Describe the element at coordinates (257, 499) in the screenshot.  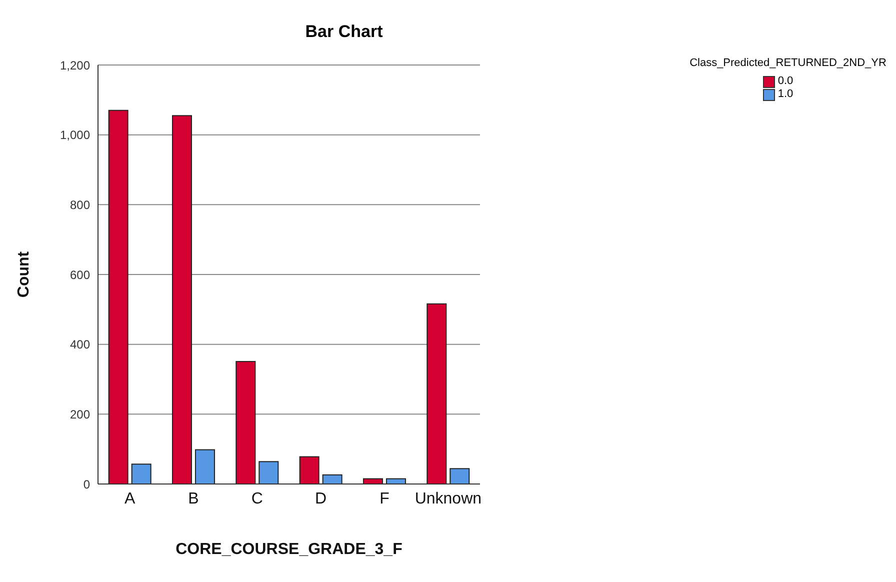
I see `x-tick-label: C` at that location.